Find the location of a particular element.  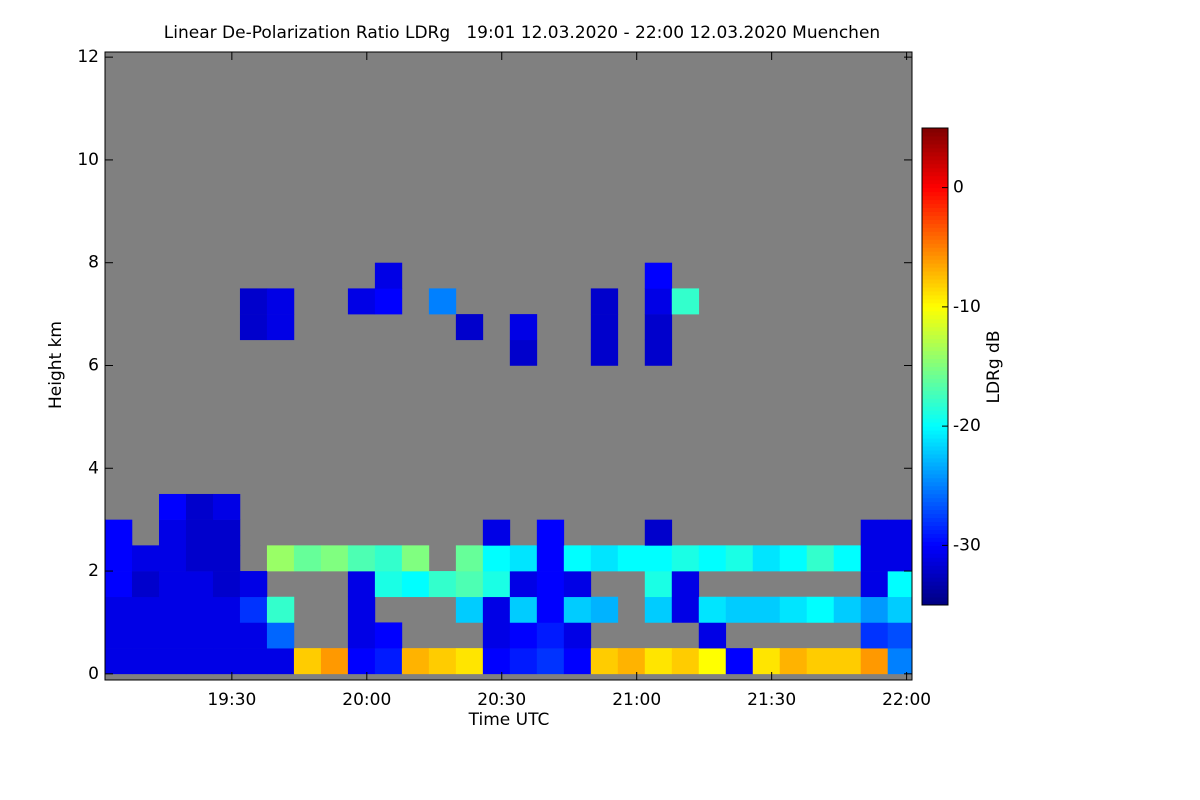

x-tick-label: 21:30 is located at coordinates (771, 700).